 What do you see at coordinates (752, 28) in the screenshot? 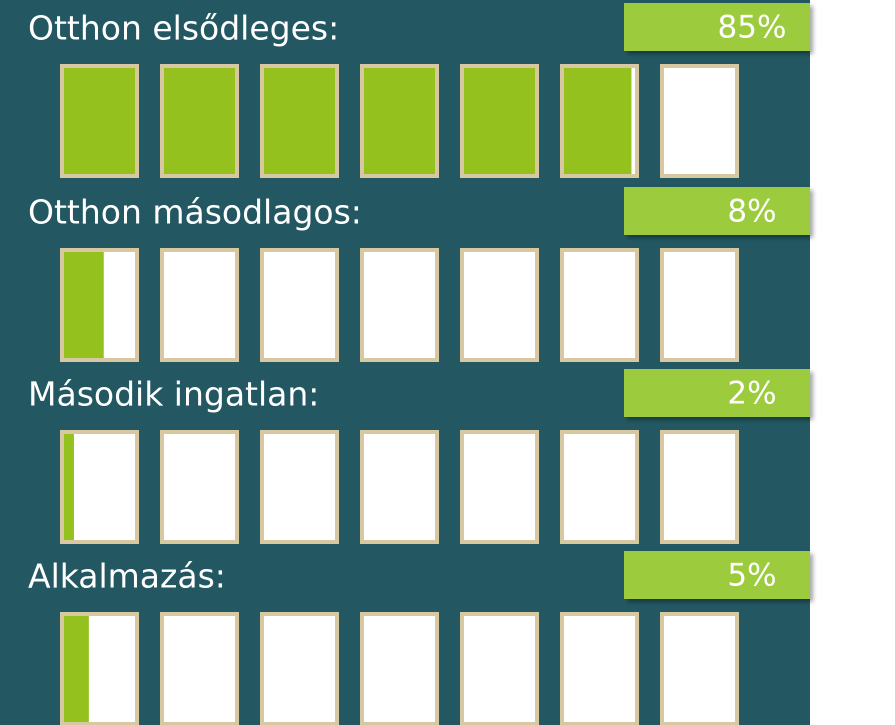
I see `value-label: 85%` at bounding box center [752, 28].